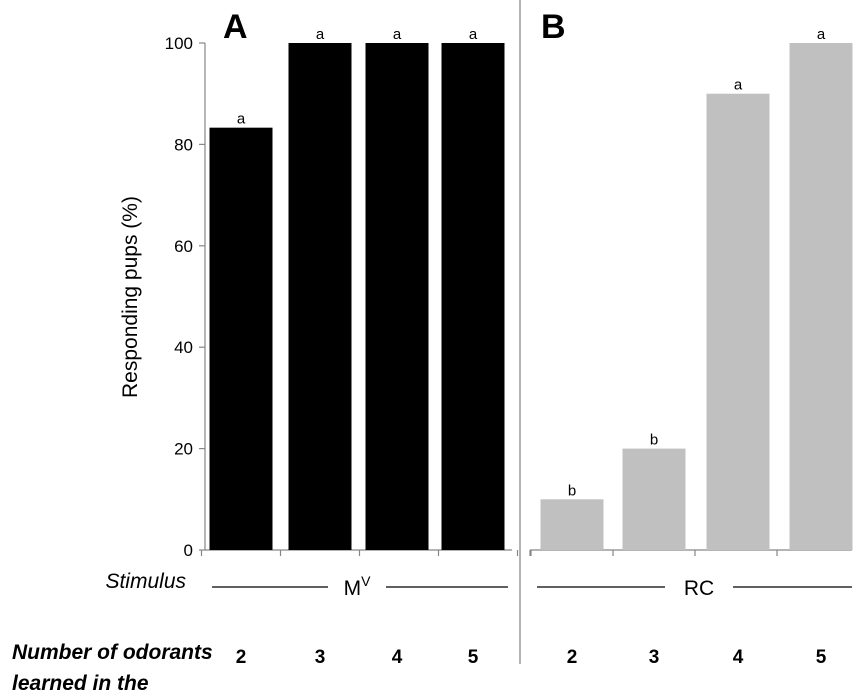  What do you see at coordinates (183, 246) in the screenshot?
I see `y-tick-label: 60` at bounding box center [183, 246].